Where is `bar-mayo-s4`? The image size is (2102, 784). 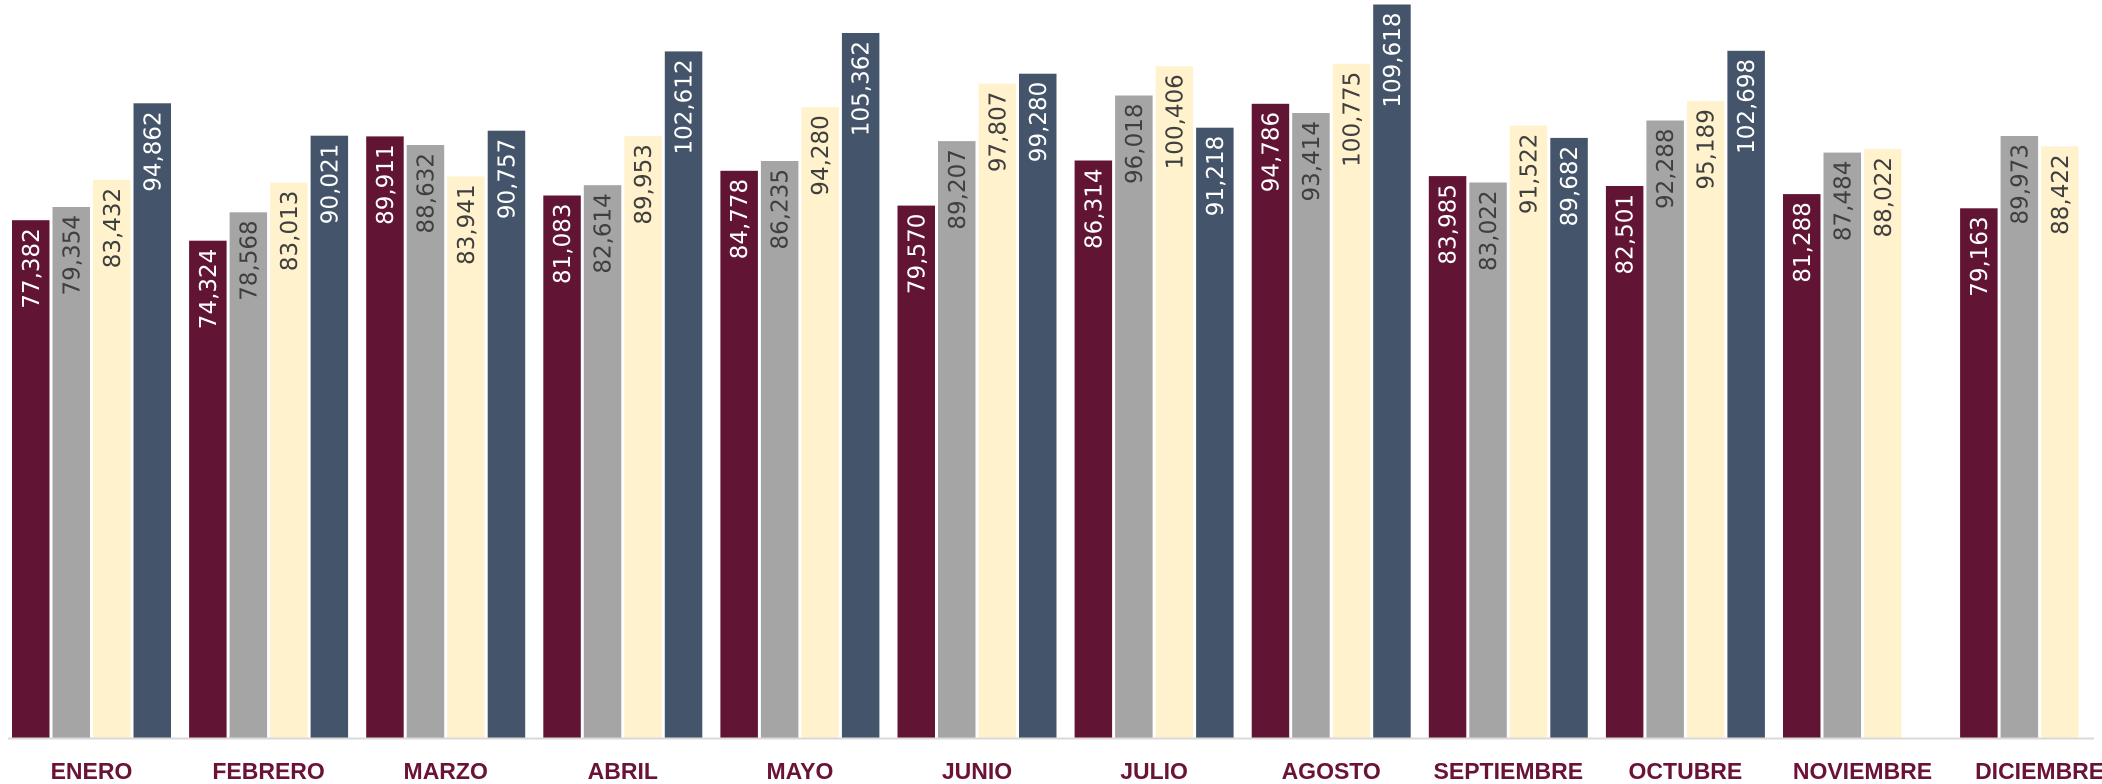 bar-mayo-s4 is located at coordinates (860, 385).